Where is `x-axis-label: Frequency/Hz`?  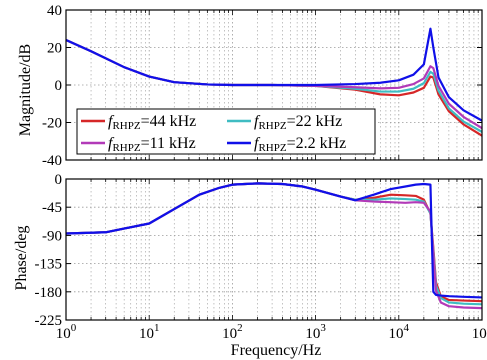 x-axis-label: Frequency/Hz is located at coordinates (276, 350).